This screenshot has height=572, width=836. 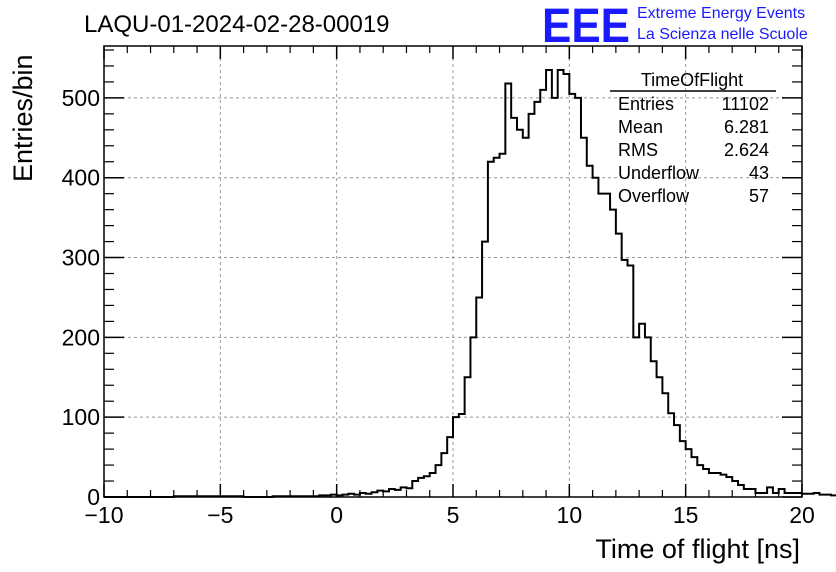 What do you see at coordinates (697, 549) in the screenshot?
I see `x-axis-label: Time of flight [ns]` at bounding box center [697, 549].